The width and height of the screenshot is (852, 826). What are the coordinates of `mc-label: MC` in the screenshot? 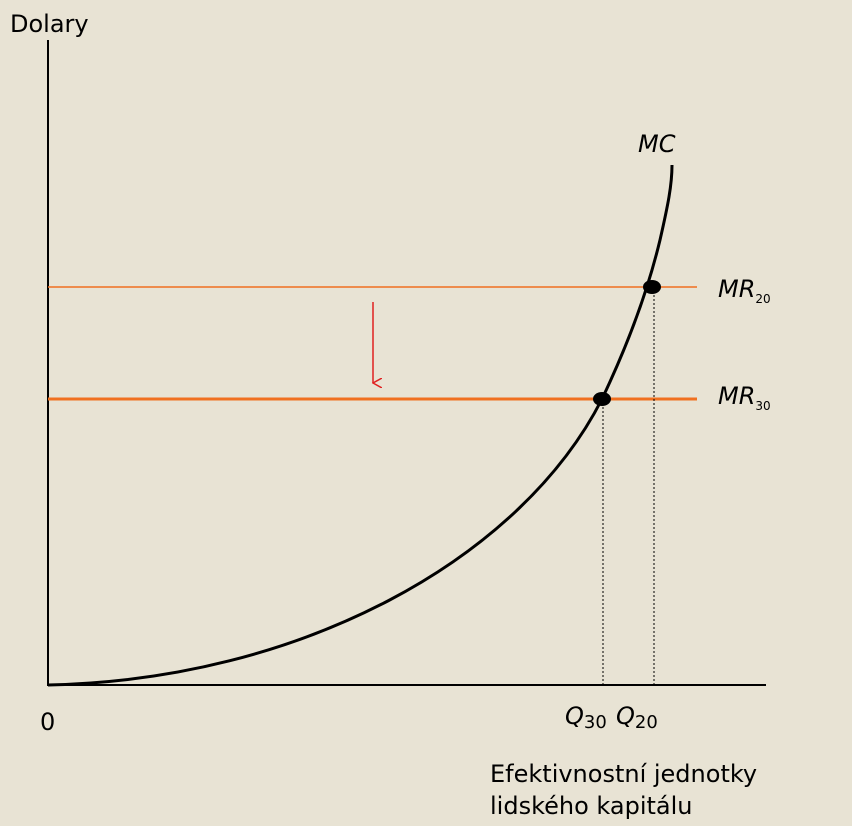 It's located at (657, 144).